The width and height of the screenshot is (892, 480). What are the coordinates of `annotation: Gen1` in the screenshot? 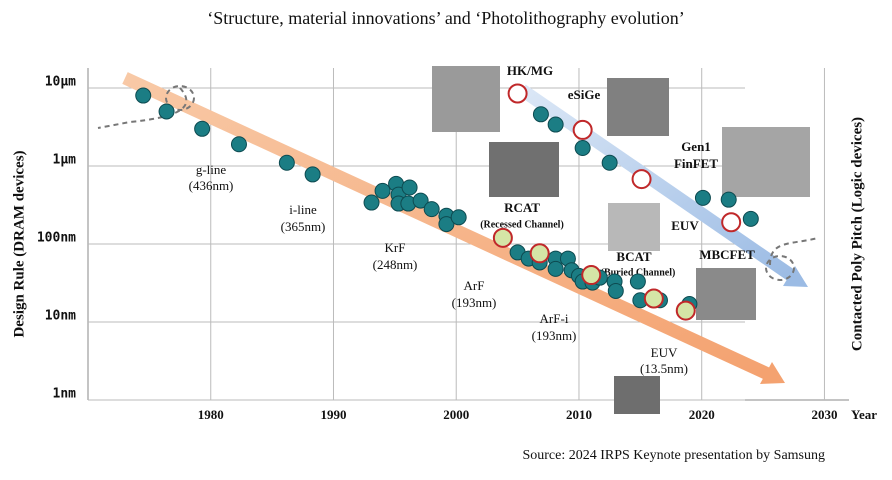 It's located at (696, 146).